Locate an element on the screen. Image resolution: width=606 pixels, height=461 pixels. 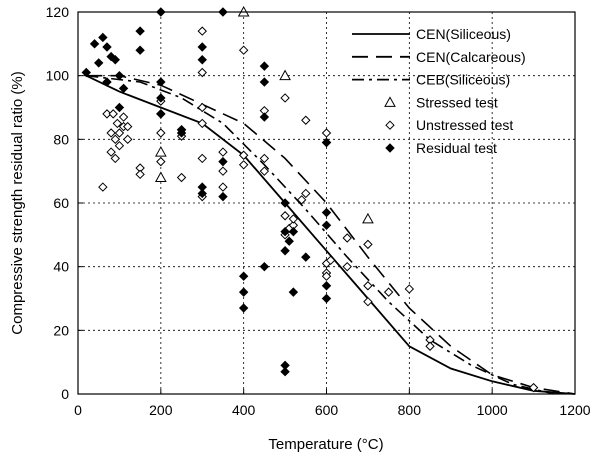
y-tick-label: 20 is located at coordinates (61, 330).